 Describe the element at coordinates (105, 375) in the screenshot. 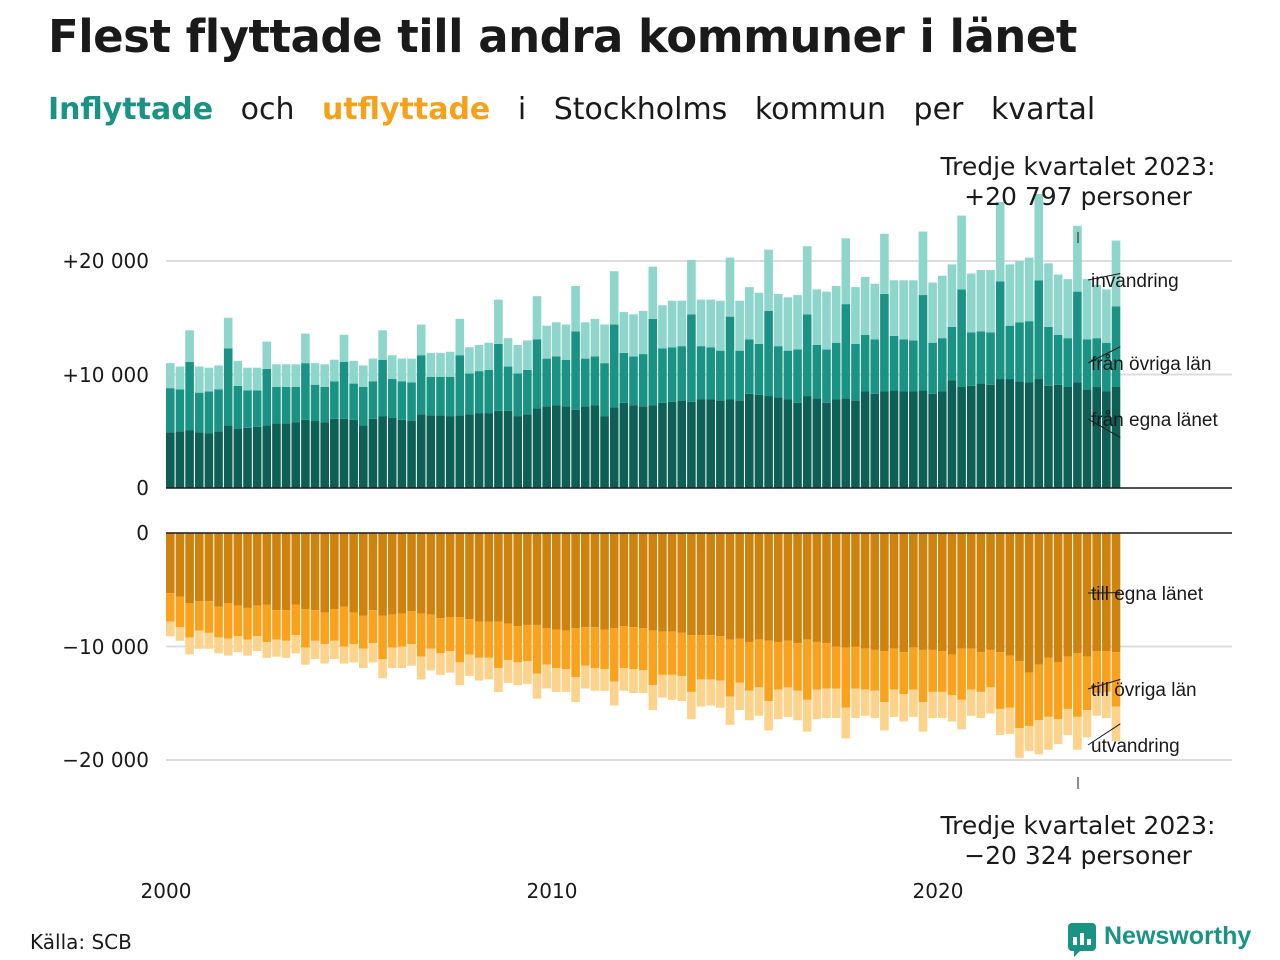

I see `top-y-tick-label: +10 000` at that location.